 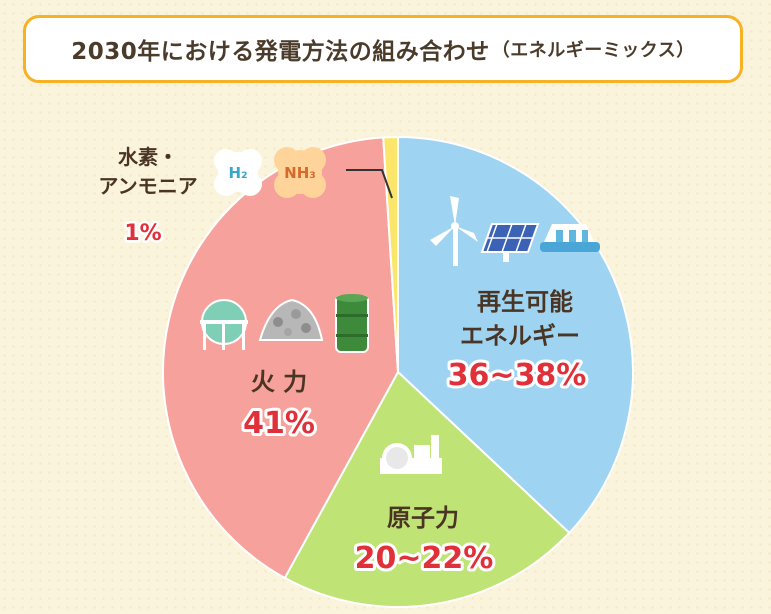 I want to click on nh3-badge-icon: NH₃, so click(x=300, y=172).